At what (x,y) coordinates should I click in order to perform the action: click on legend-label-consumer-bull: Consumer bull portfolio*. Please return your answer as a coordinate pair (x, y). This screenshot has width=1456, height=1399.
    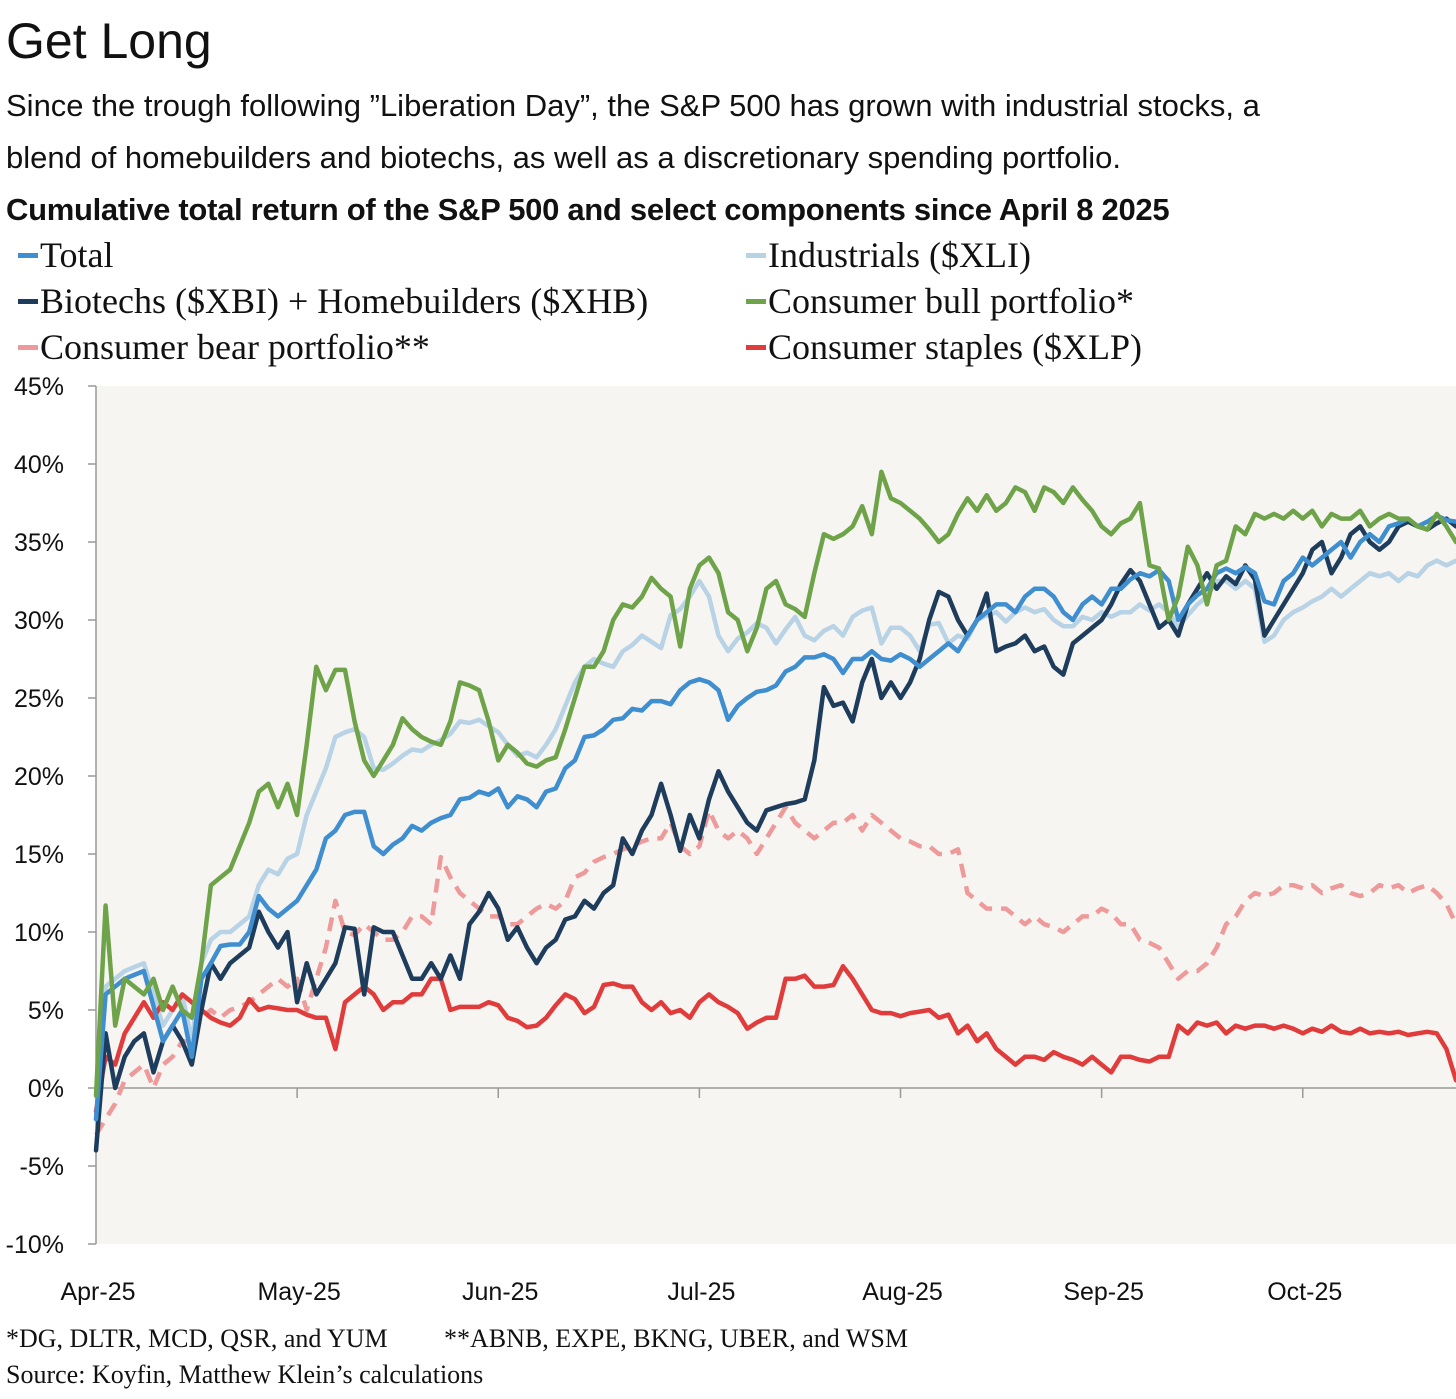
    Looking at the image, I should click on (951, 301).